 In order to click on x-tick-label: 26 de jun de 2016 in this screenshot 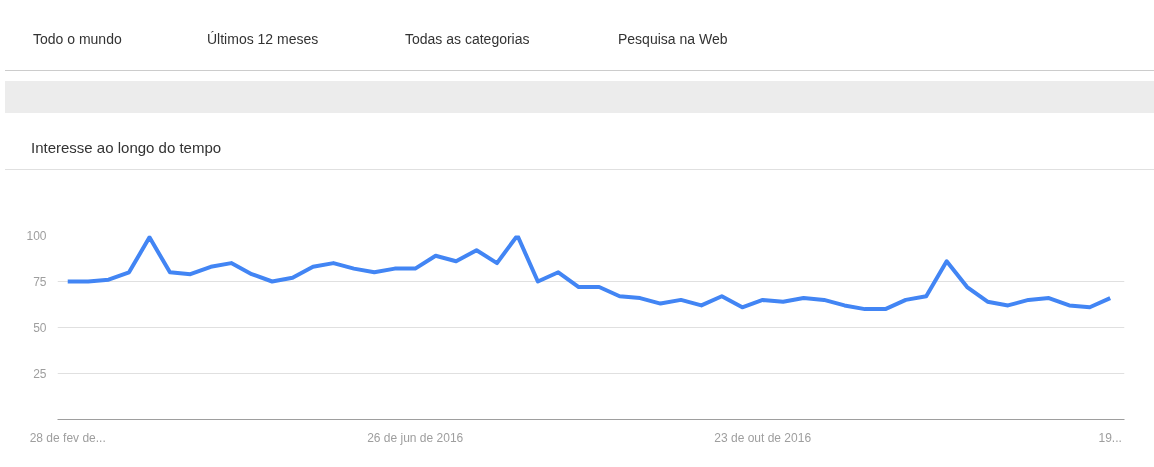, I will do `click(415, 437)`.